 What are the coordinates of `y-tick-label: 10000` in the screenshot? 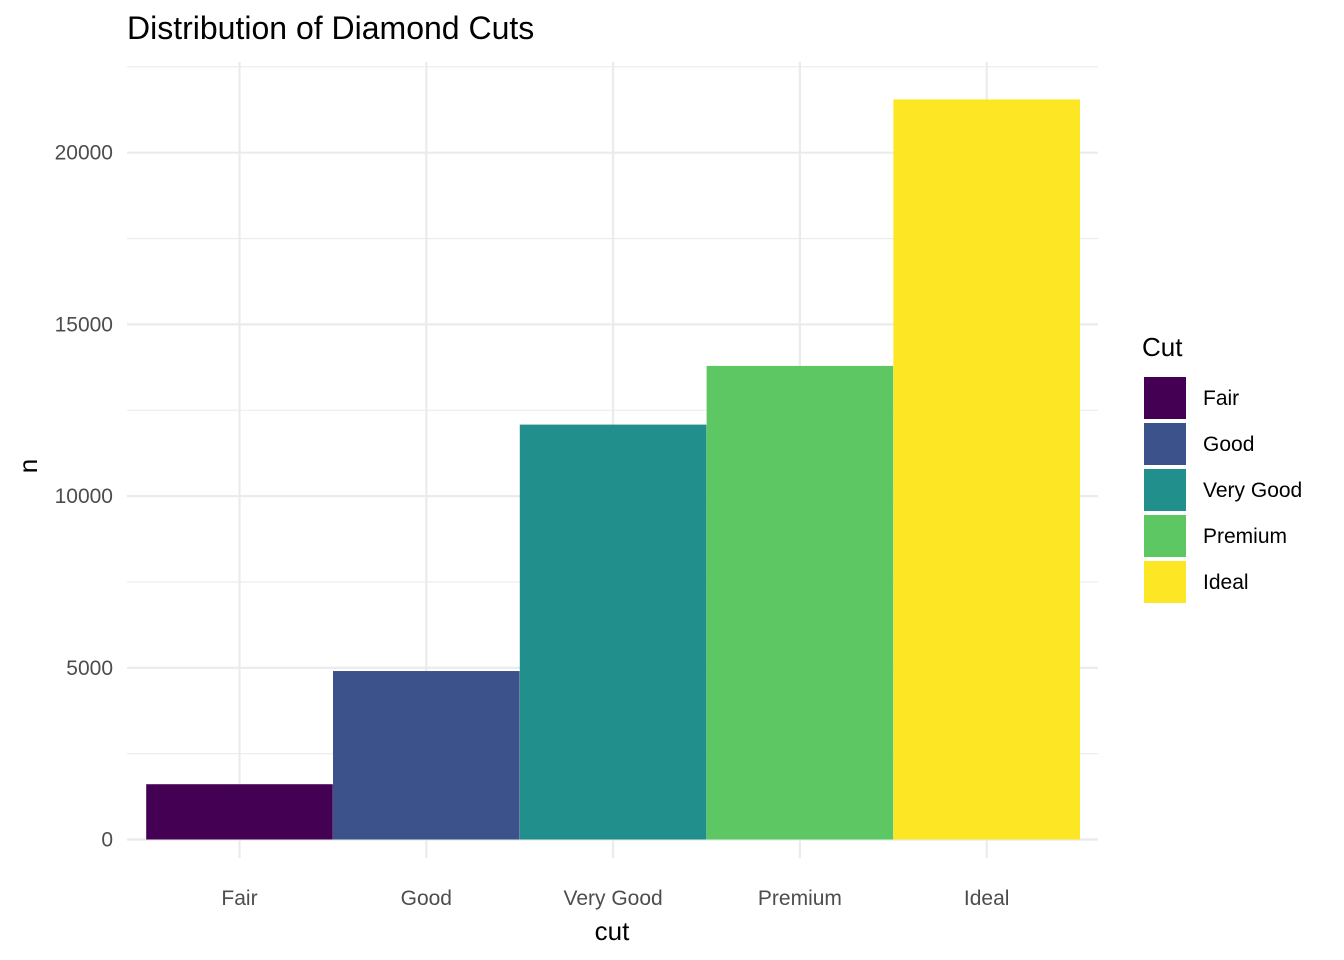 It's located at (84, 496).